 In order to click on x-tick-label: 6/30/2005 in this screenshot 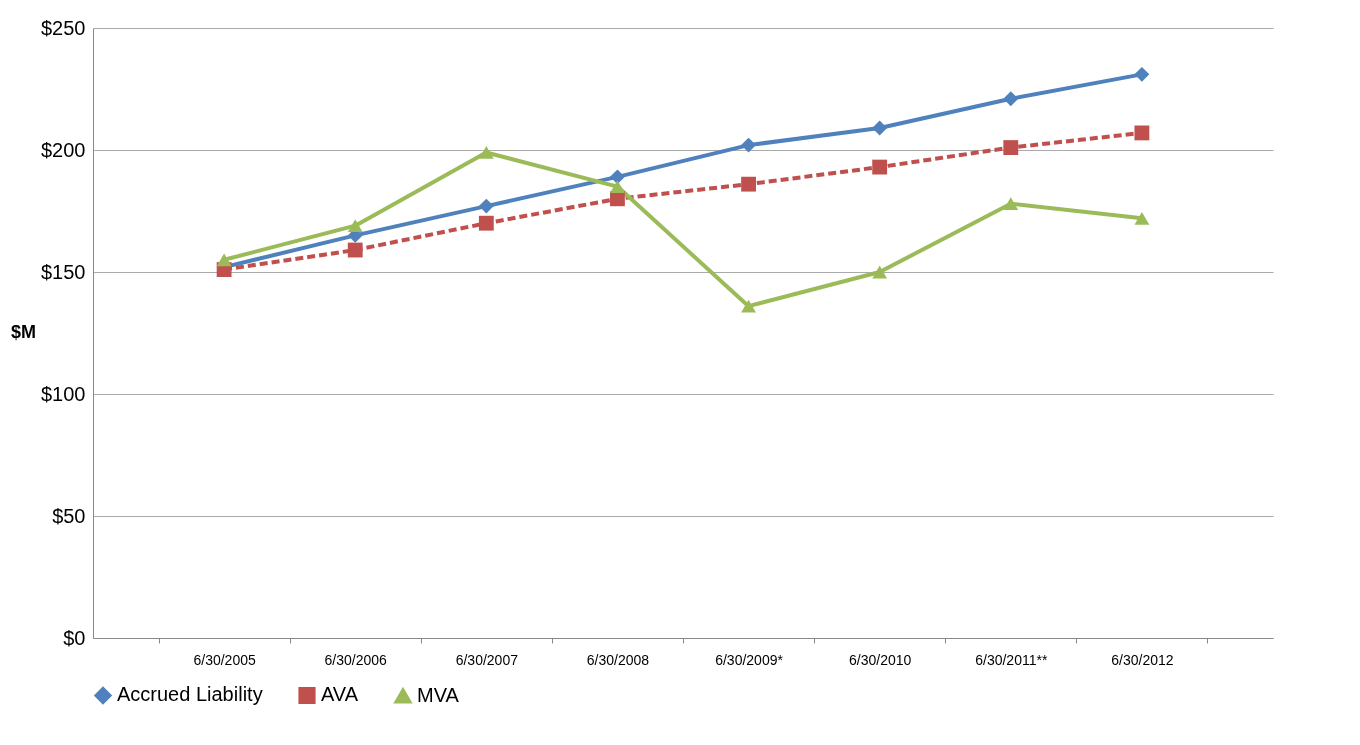, I will do `click(224, 659)`.